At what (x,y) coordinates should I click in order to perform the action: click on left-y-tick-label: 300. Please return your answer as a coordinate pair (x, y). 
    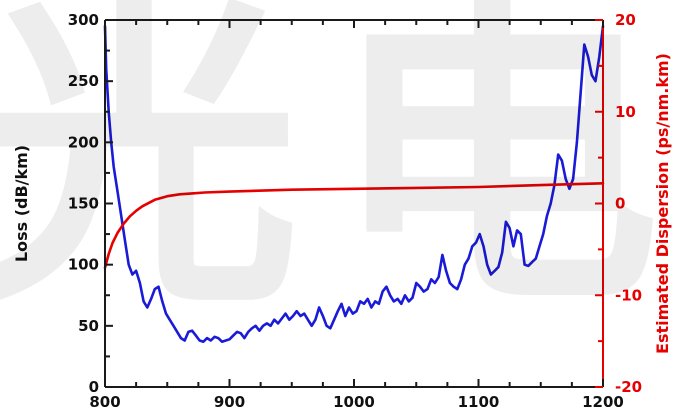
    Looking at the image, I should click on (83, 20).